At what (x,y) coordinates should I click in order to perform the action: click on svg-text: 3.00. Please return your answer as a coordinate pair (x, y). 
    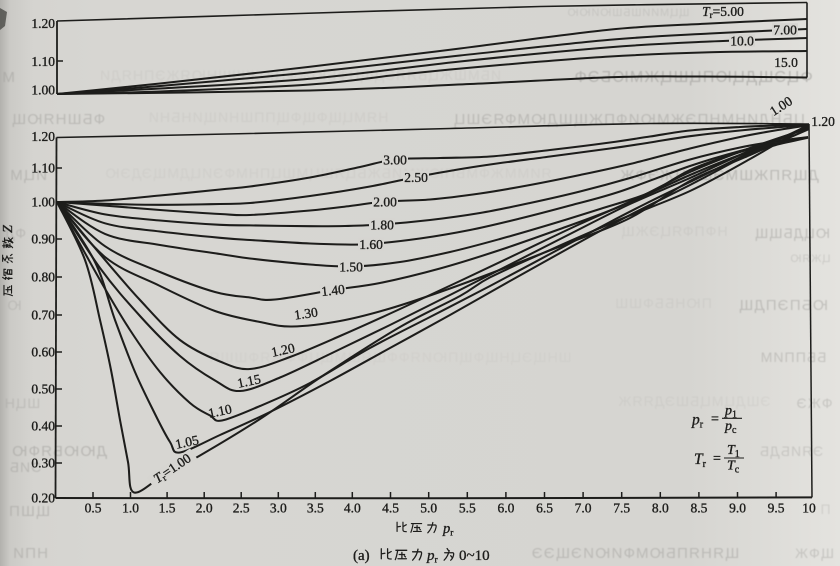
    Looking at the image, I should click on (395, 159).